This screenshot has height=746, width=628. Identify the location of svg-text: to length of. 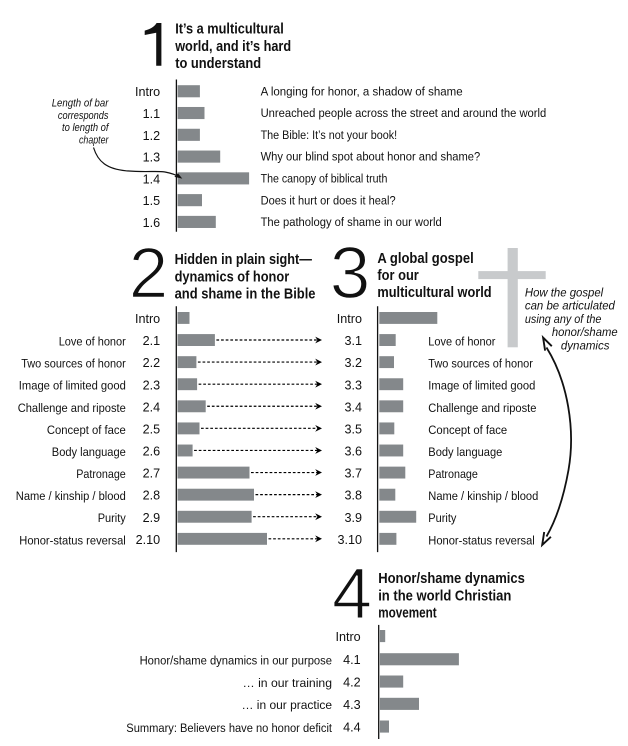
(85, 128).